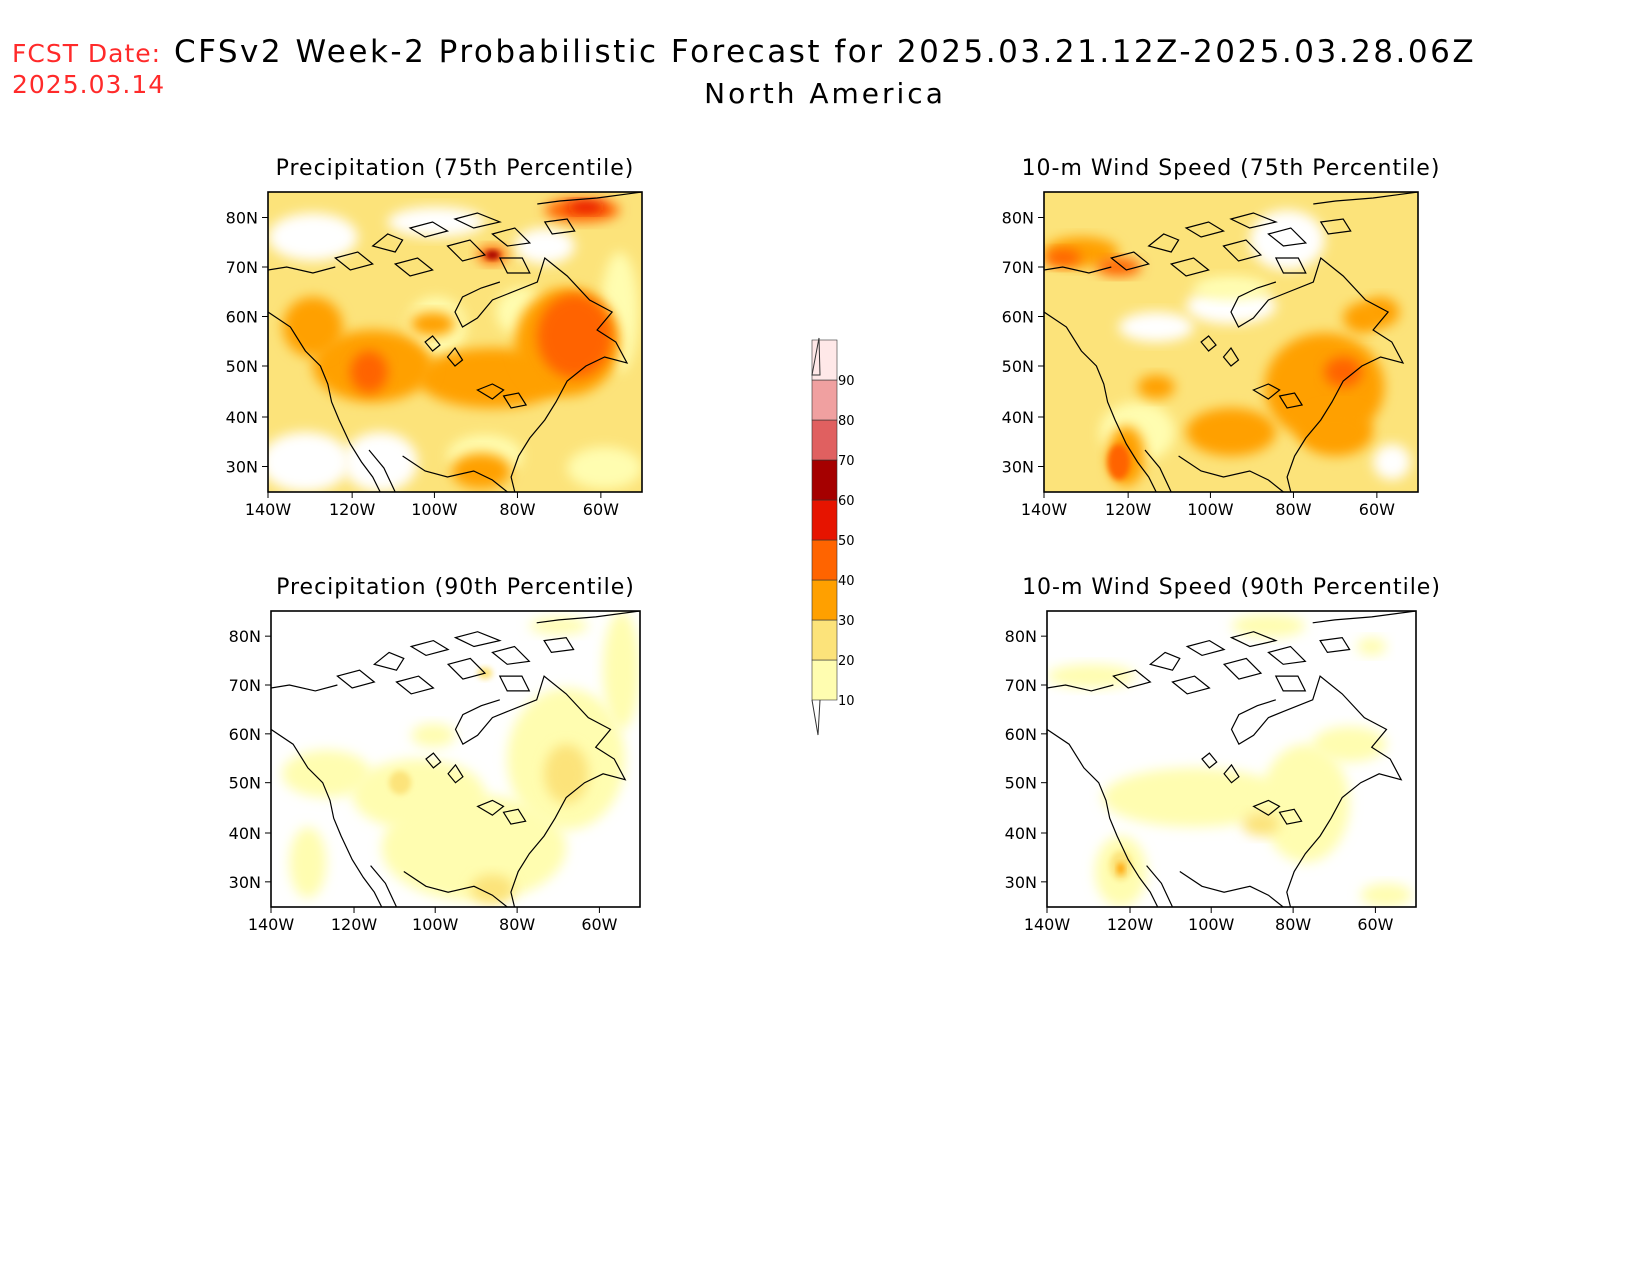 The image size is (1650, 1275). I want to click on lat-label: 30N, so click(245, 882).